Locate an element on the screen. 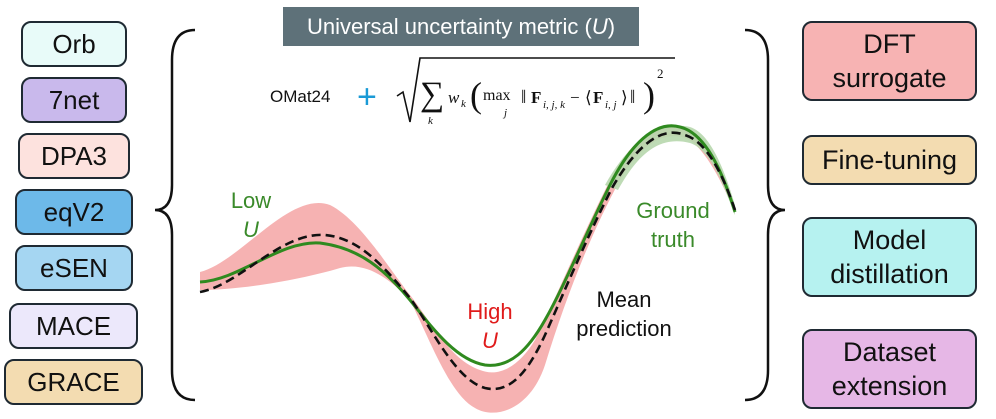 The width and height of the screenshot is (996, 419). model-label: MACE is located at coordinates (73, 325).